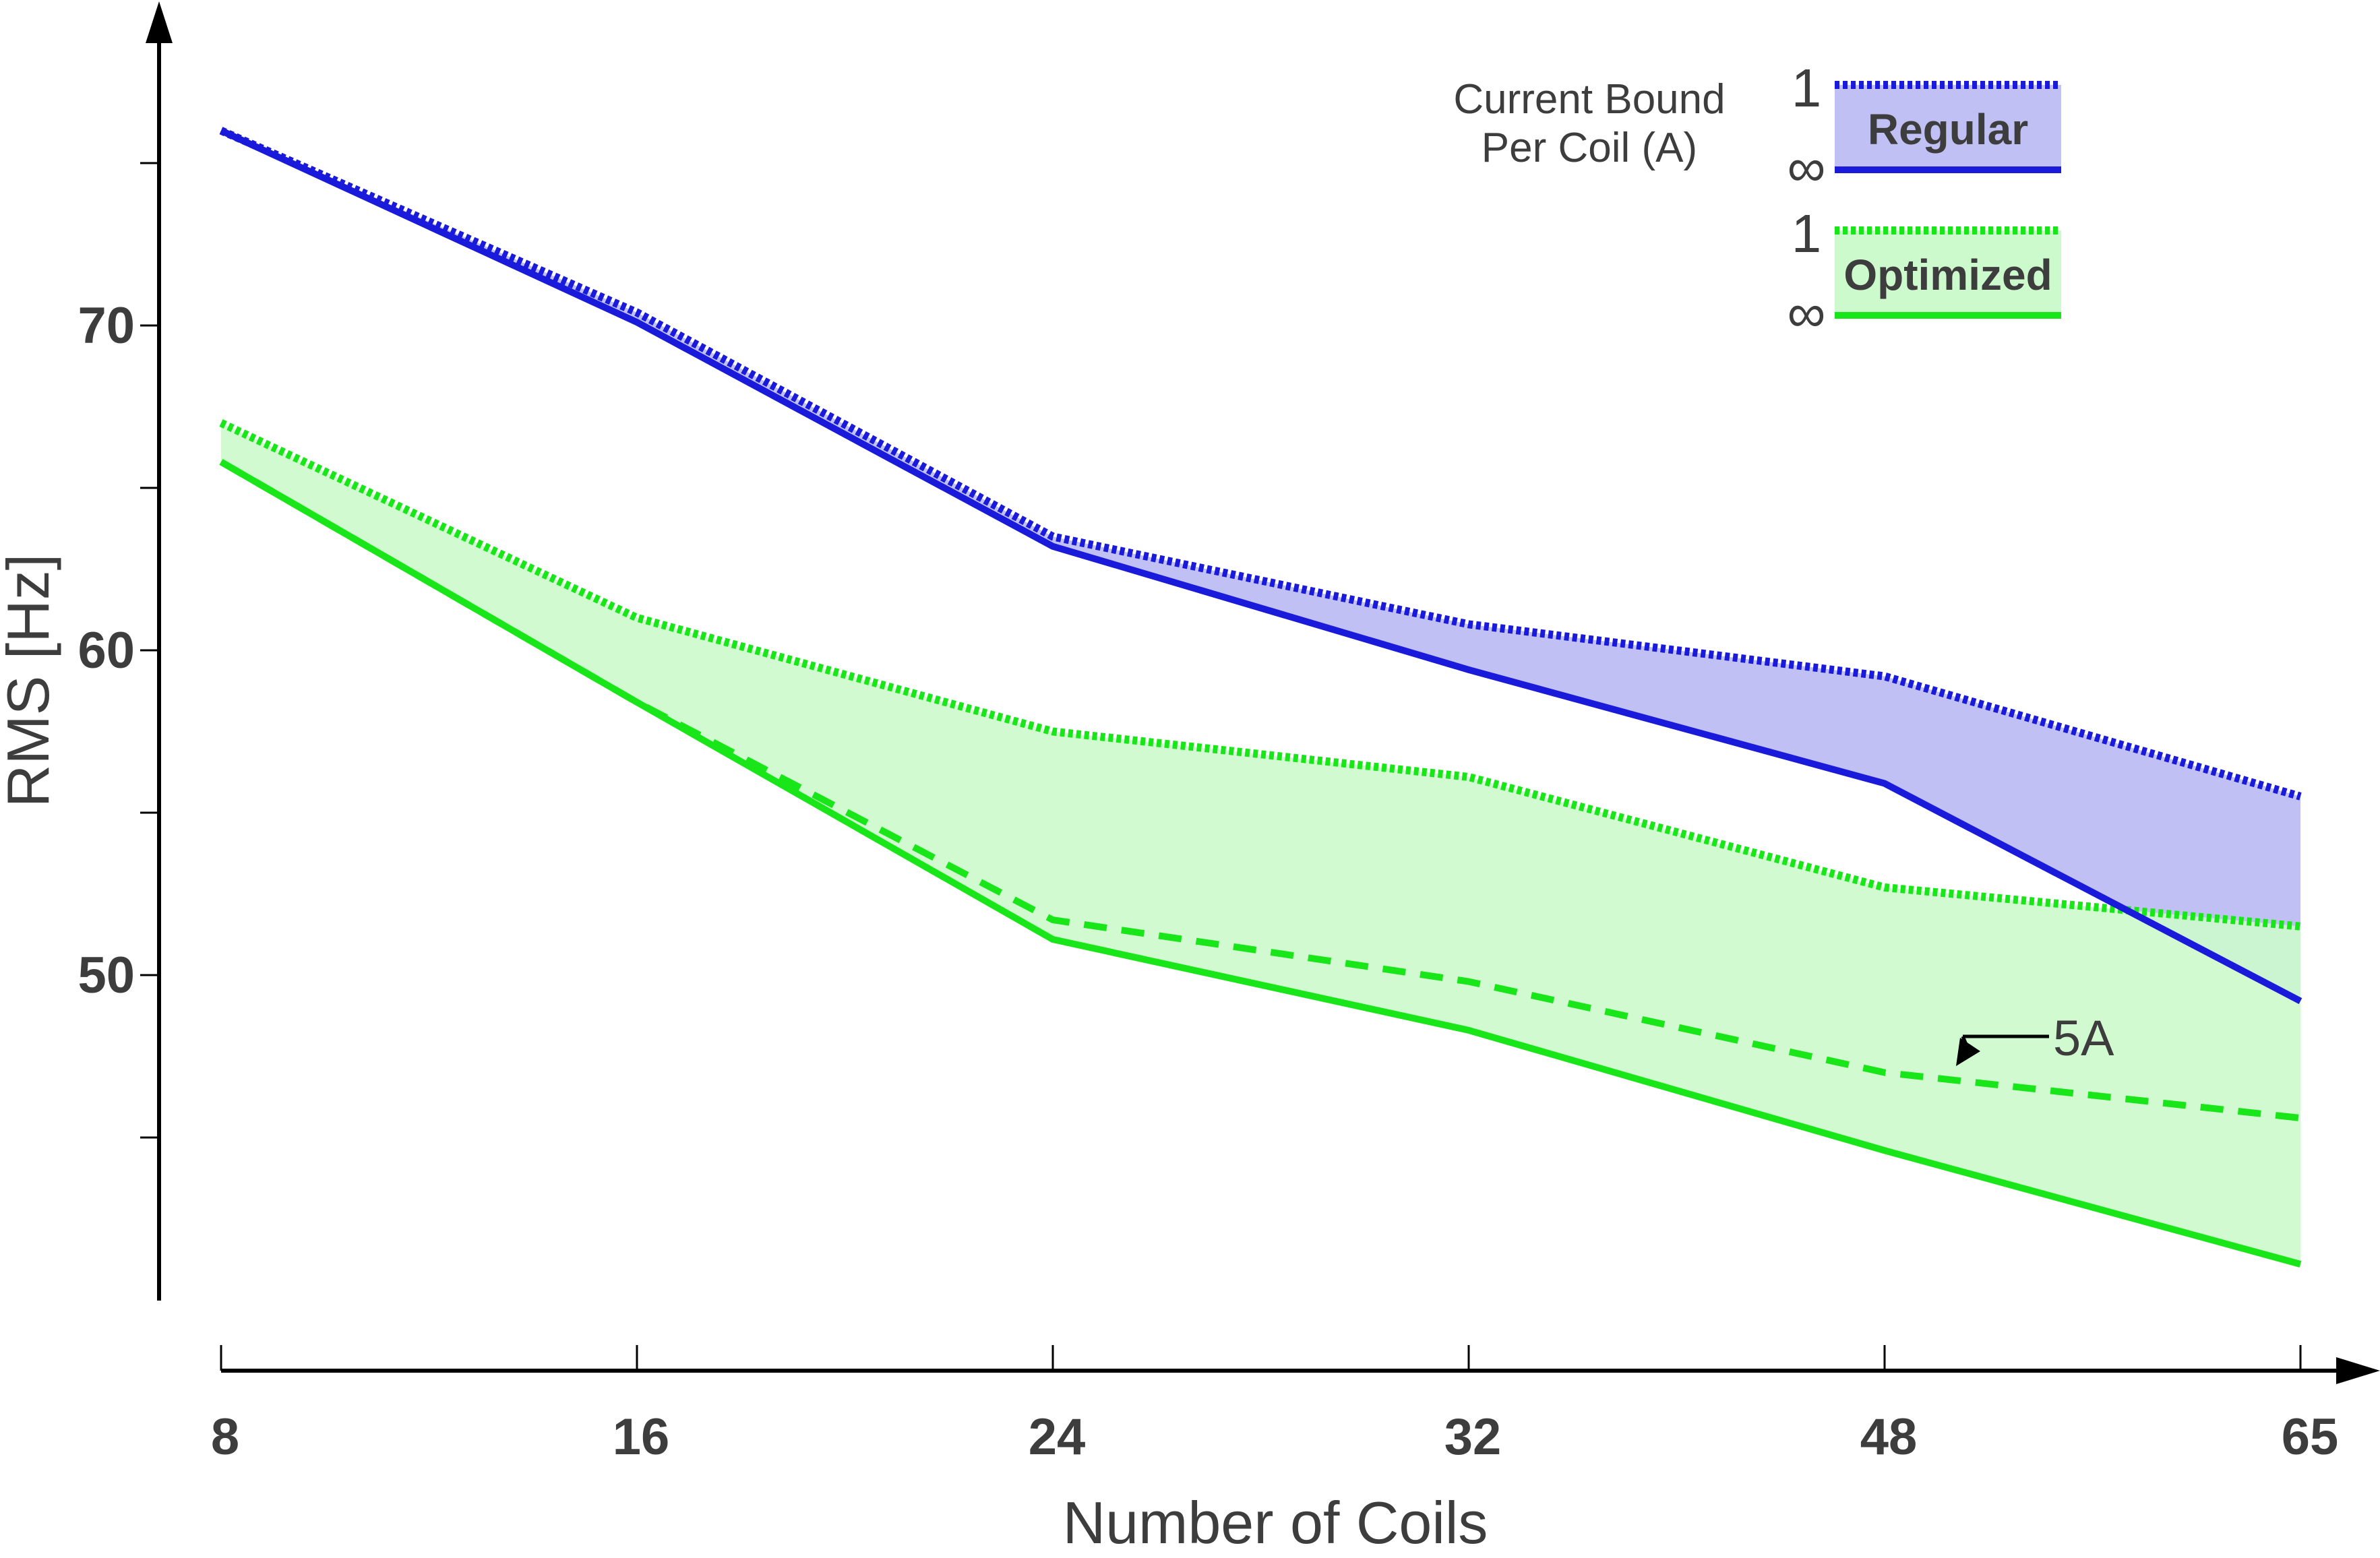  I want to click on legend-optimized-top-label: 1, so click(1807, 234).